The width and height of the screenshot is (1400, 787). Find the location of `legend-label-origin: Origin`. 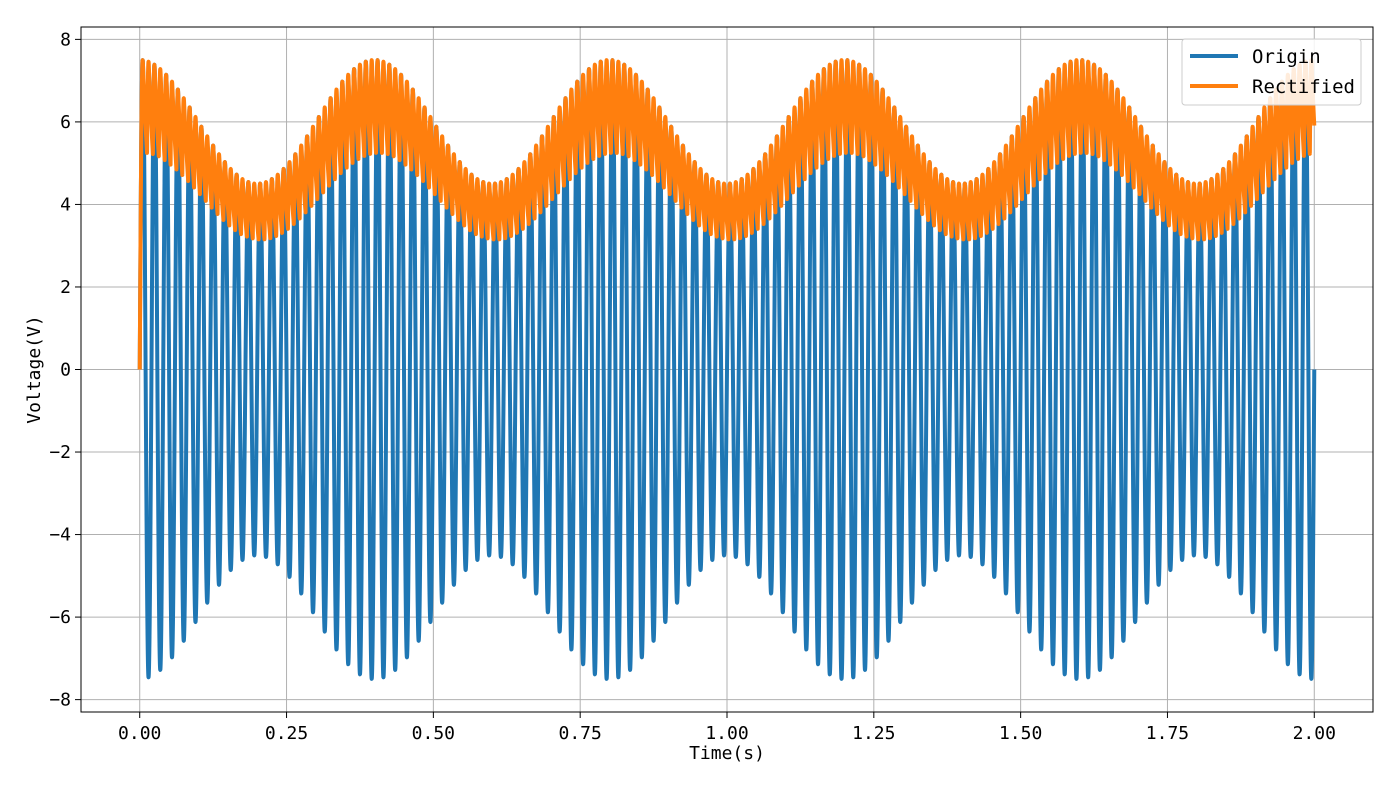

legend-label-origin: Origin is located at coordinates (1286, 57).